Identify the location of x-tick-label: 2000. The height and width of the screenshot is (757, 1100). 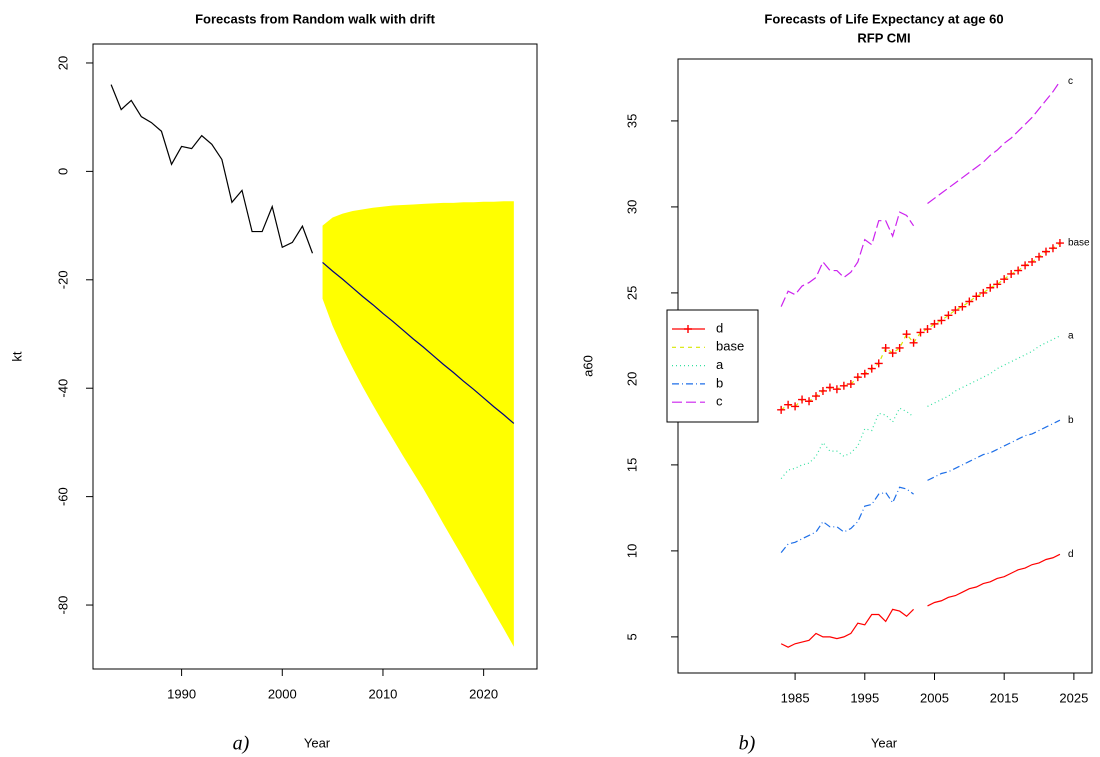
(282, 693).